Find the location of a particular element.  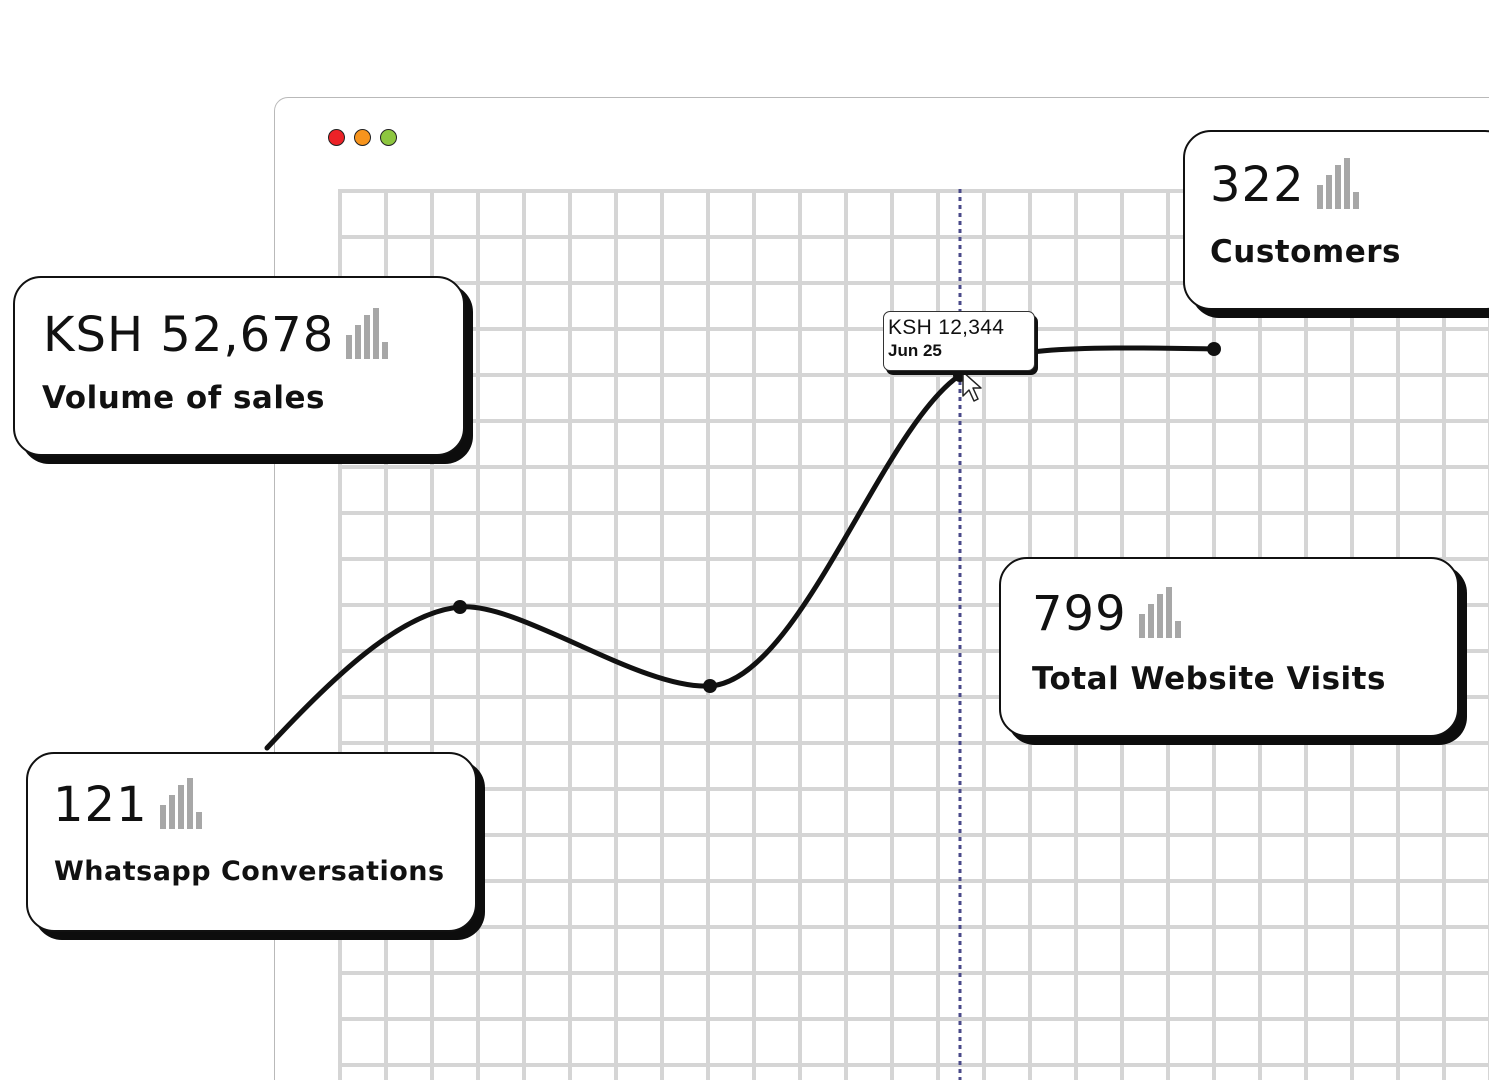

customers-value: 322 is located at coordinates (1257, 185).